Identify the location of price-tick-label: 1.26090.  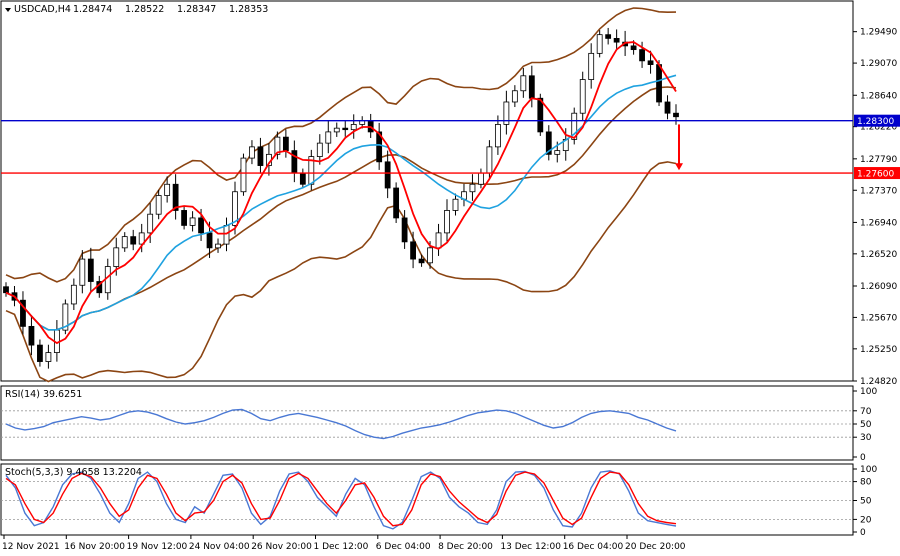
(878, 287).